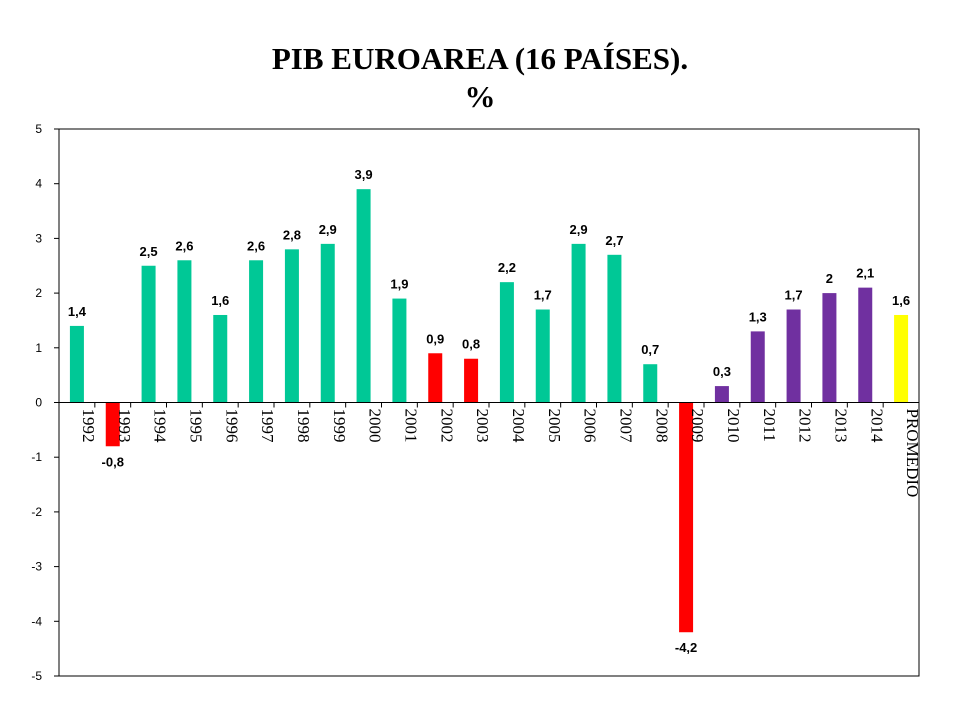 This screenshot has height=720, width=960. I want to click on bar-2000, so click(363, 296).